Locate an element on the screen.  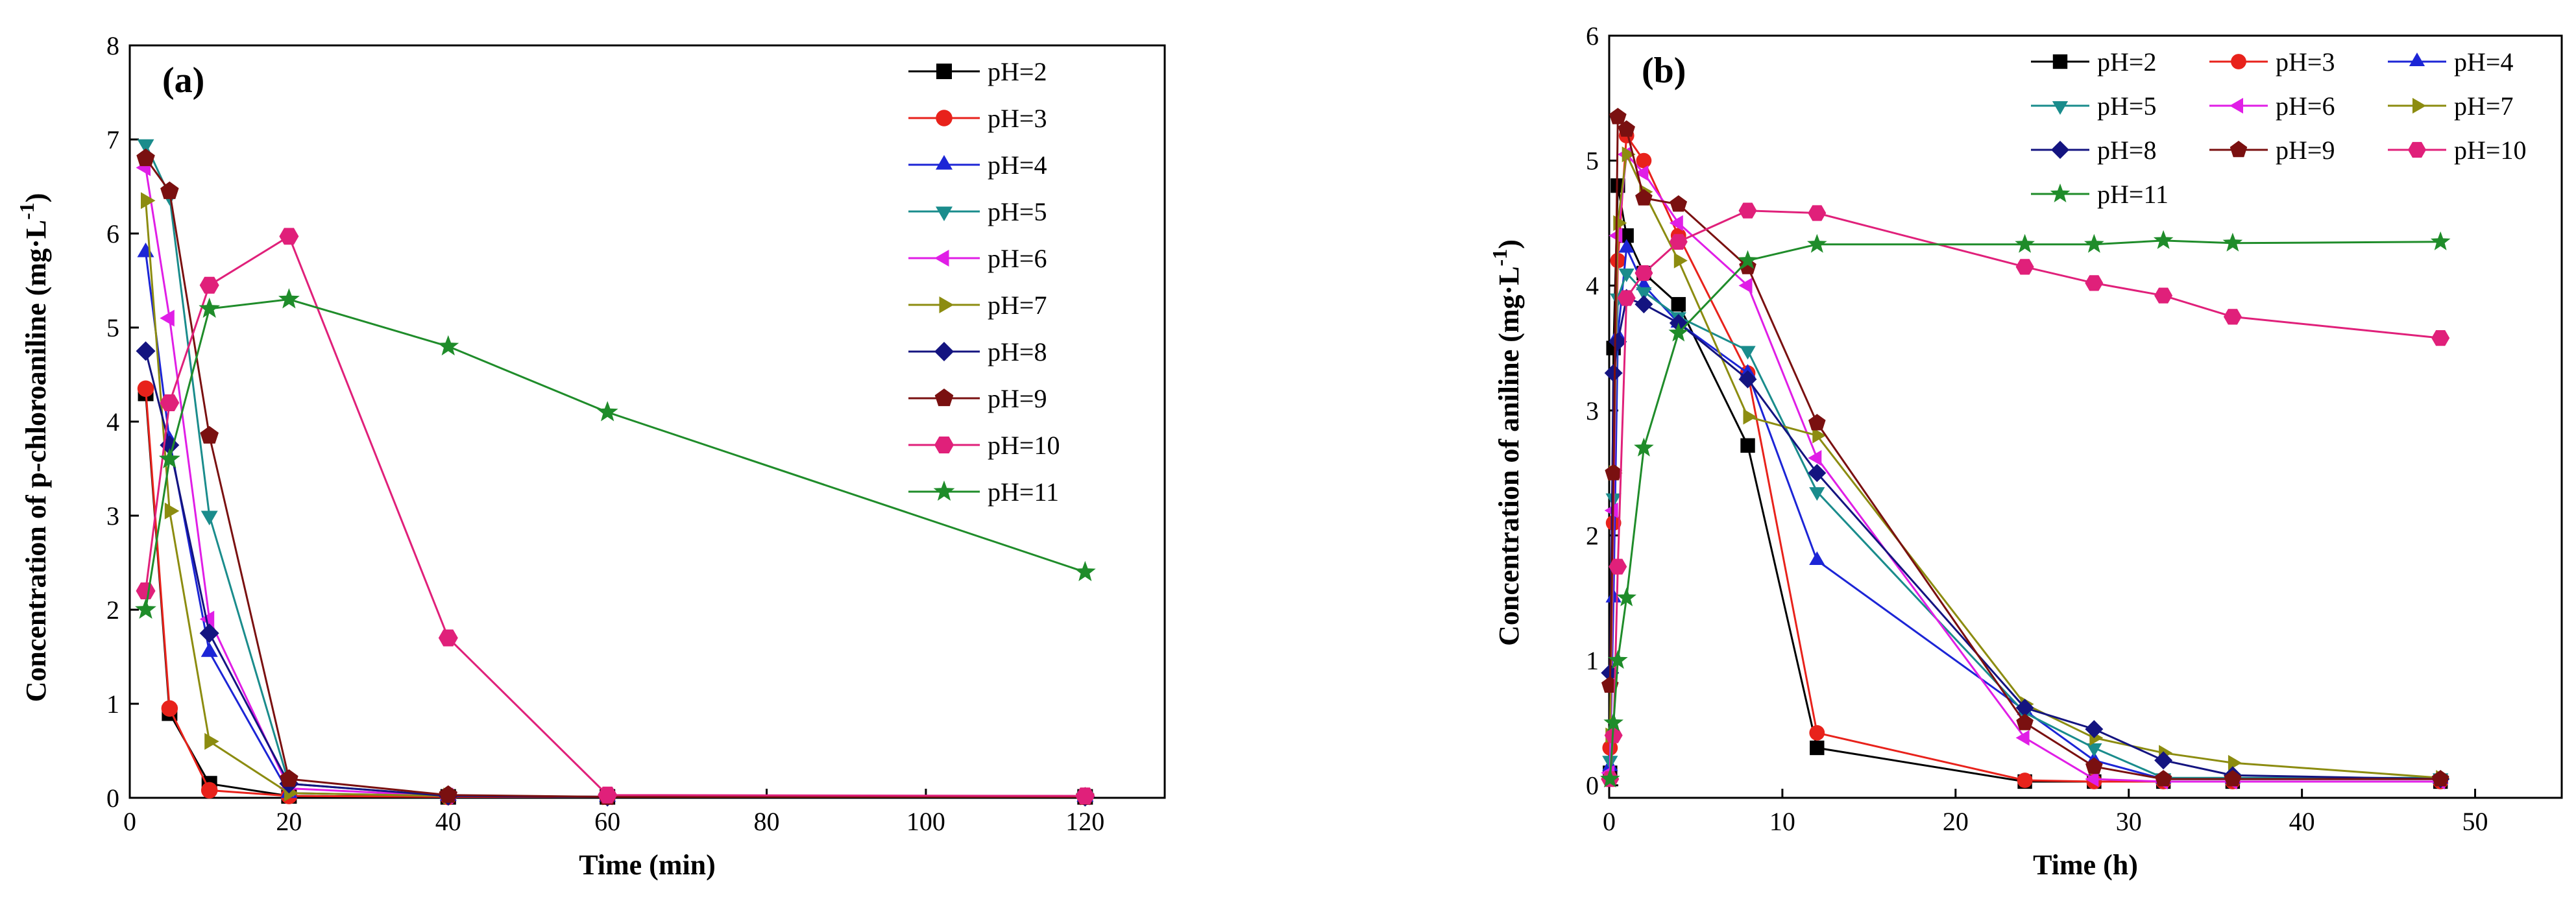
legend-label: pH=11 is located at coordinates (2133, 194).